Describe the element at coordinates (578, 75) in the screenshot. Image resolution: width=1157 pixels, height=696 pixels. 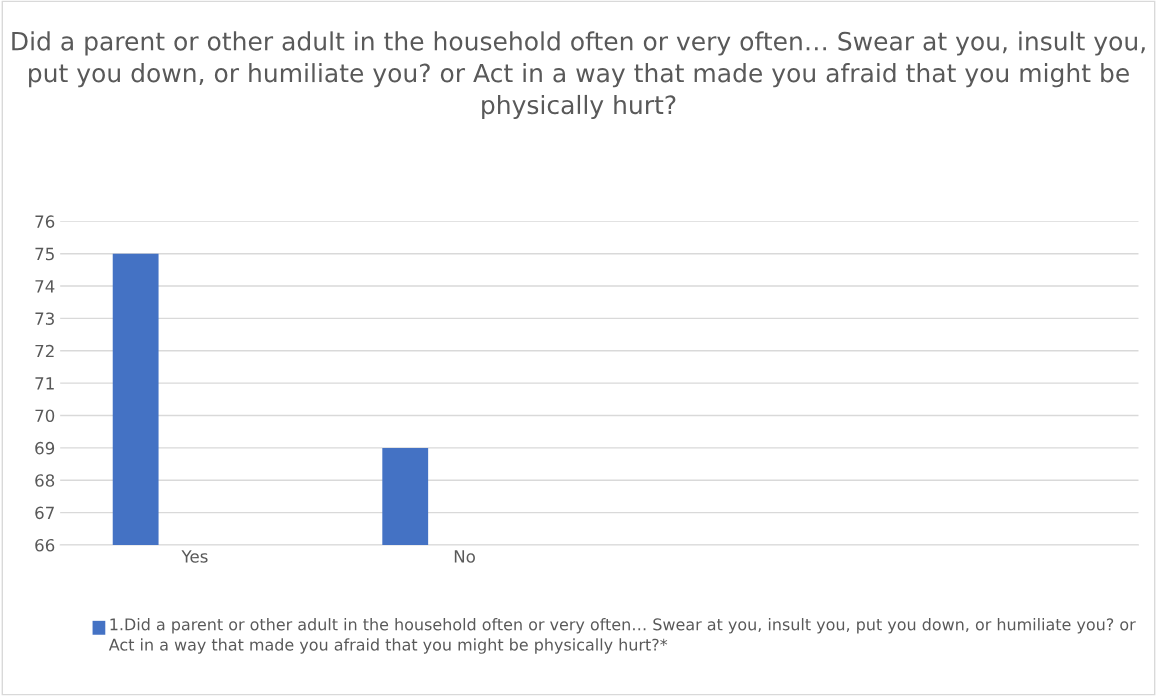
I see `chart-title: Did a parent or other adult in the household often or very often… Swear at you, insult you, put you down, or humiliate you? or Act in a way that made you afraid that you might be physically hurt?` at that location.